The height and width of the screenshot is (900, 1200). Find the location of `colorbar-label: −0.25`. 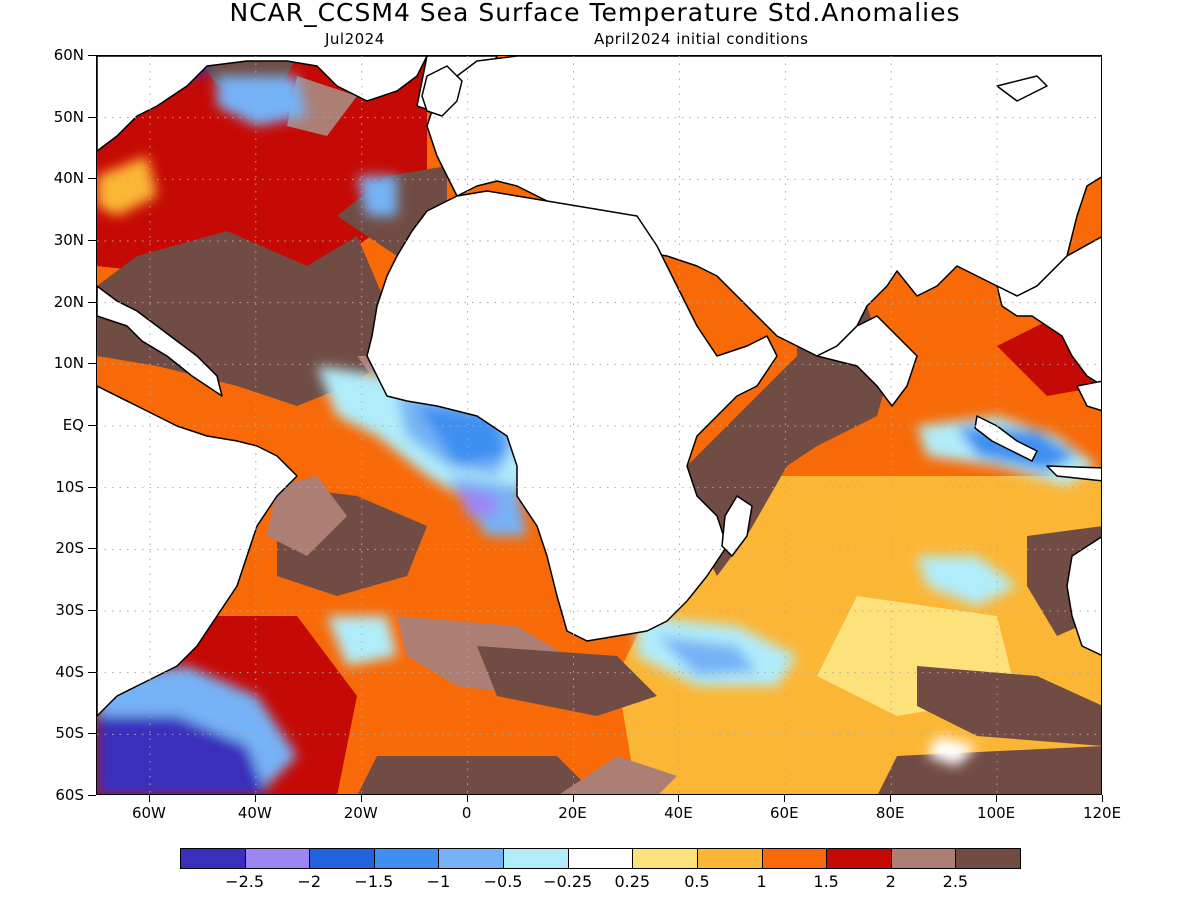

colorbar-label: −0.25 is located at coordinates (568, 881).